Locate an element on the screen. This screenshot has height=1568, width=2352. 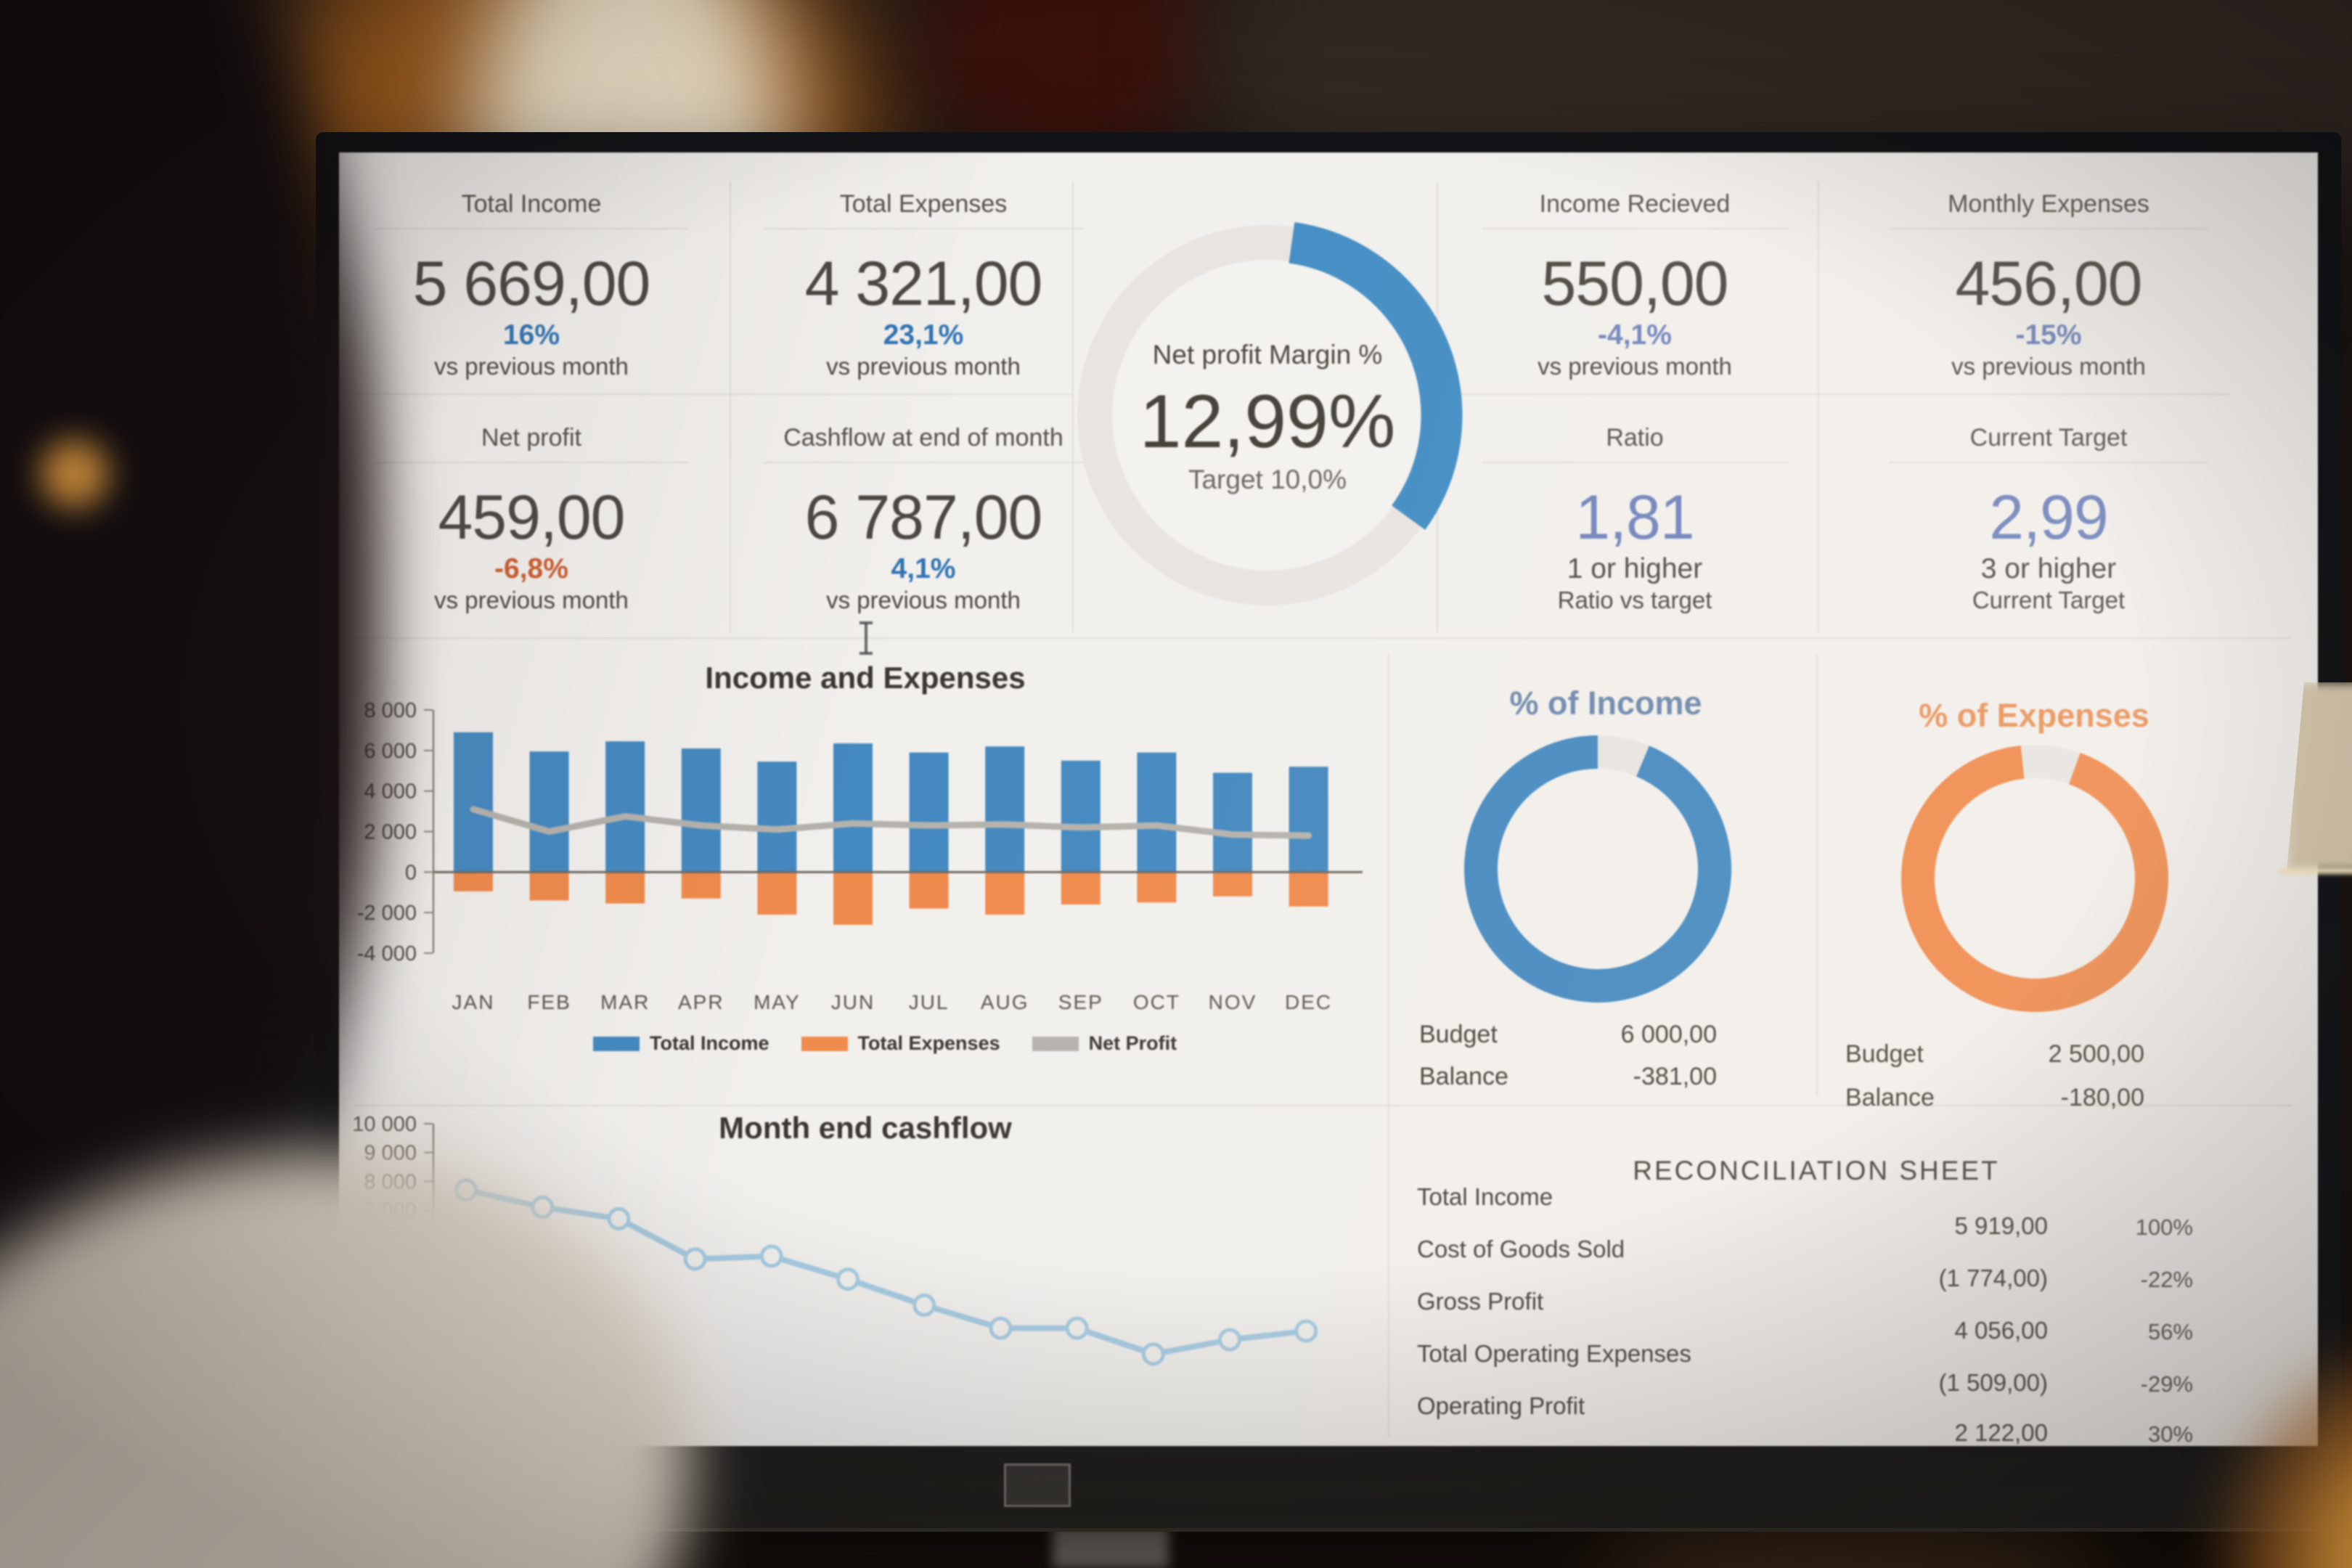
chart-legend: Total Income Total Expenses Net Profit is located at coordinates (885, 1044).